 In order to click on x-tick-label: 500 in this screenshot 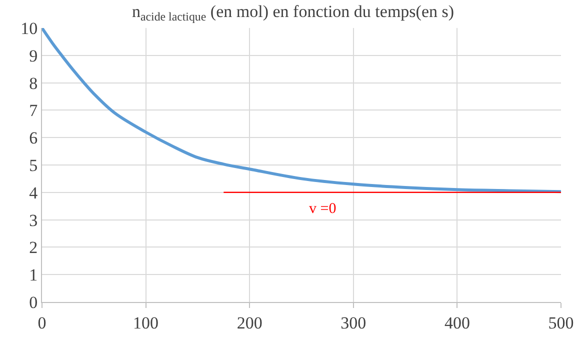, I will do `click(561, 322)`.